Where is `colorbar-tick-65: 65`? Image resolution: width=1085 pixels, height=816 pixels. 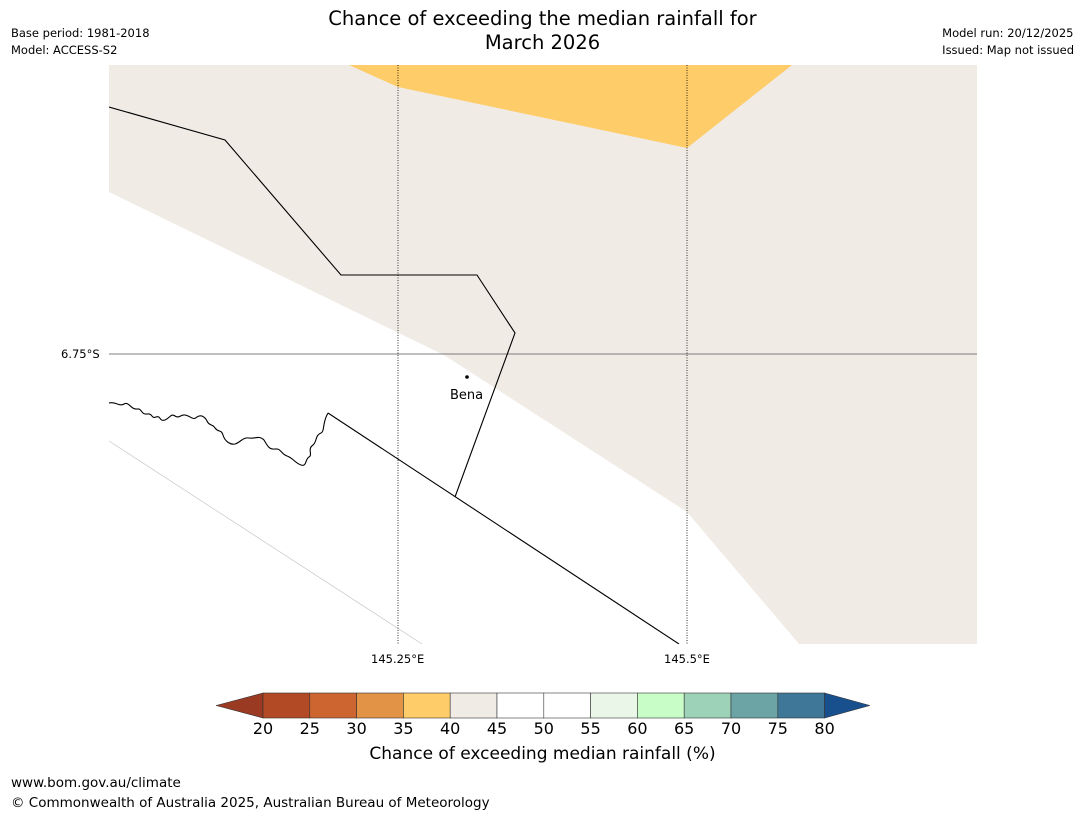 colorbar-tick-65: 65 is located at coordinates (684, 728).